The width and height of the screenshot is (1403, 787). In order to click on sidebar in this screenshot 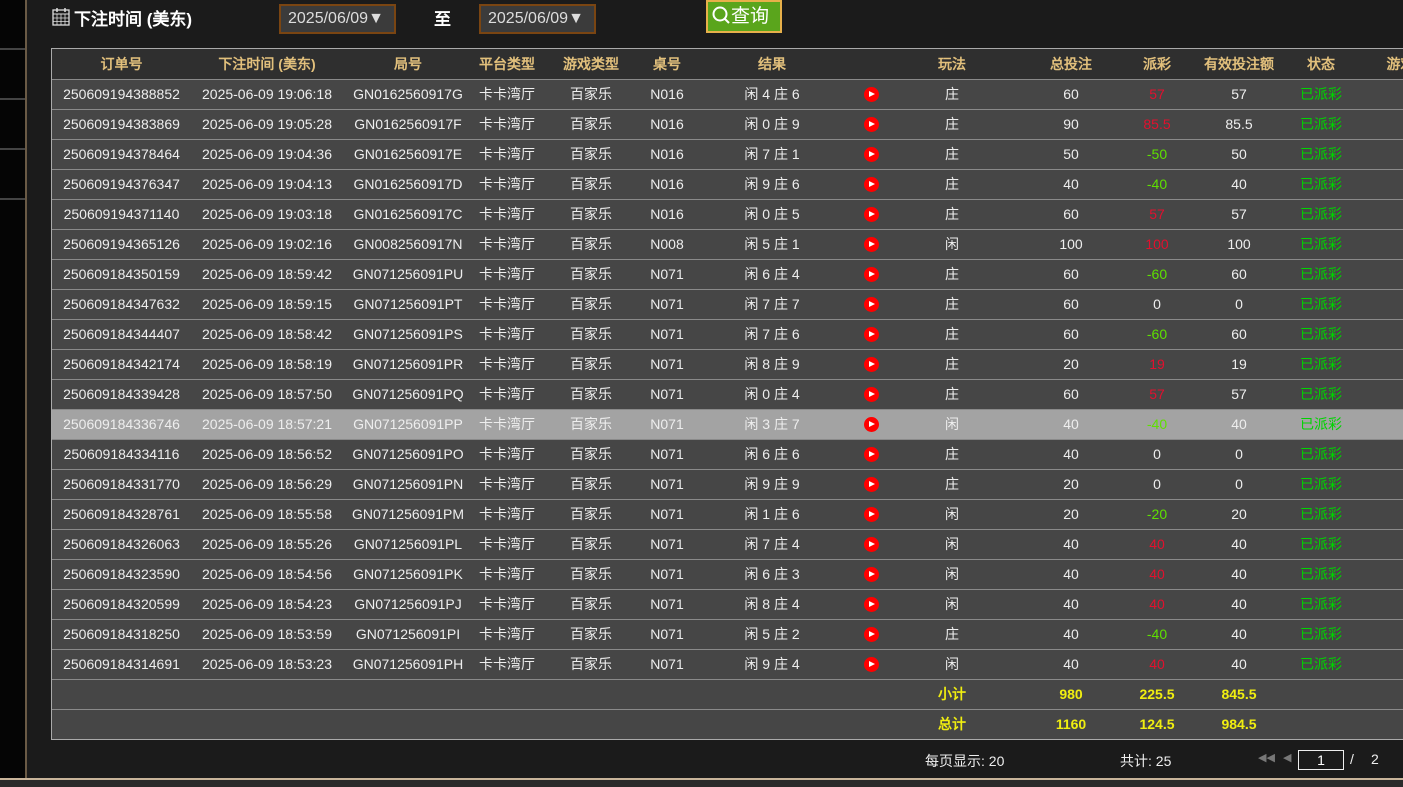, I will do `click(13, 389)`.